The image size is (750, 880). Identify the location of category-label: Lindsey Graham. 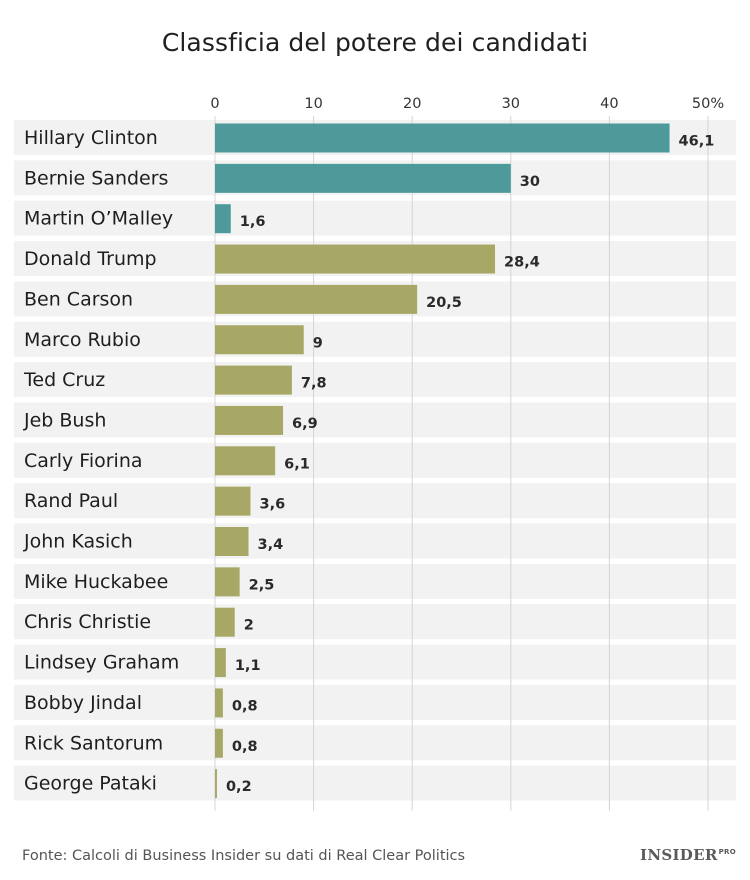
(101, 663).